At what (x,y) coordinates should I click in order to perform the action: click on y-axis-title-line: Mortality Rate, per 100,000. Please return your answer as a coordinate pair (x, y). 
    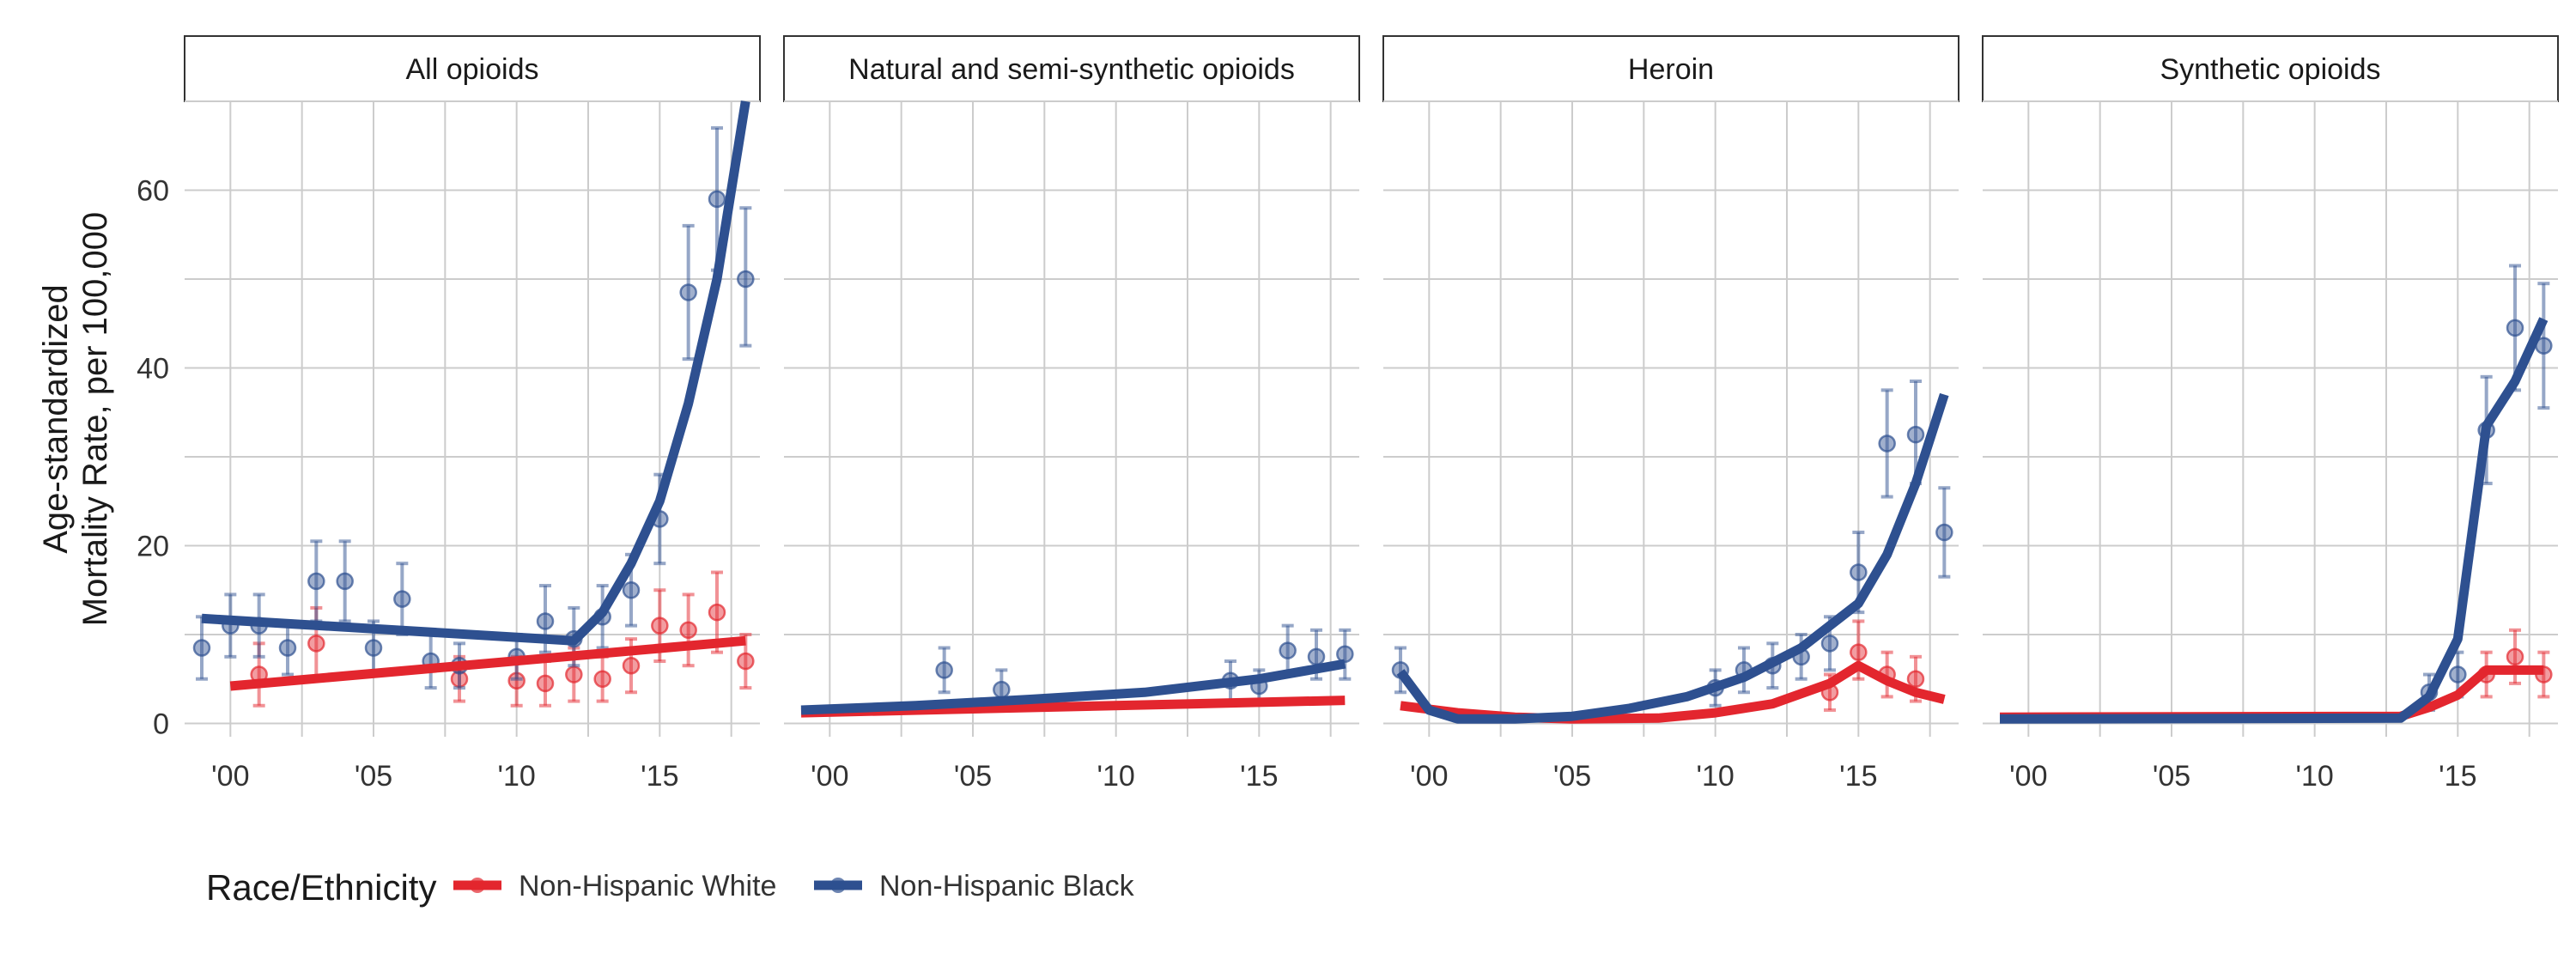
    Looking at the image, I should click on (95, 419).